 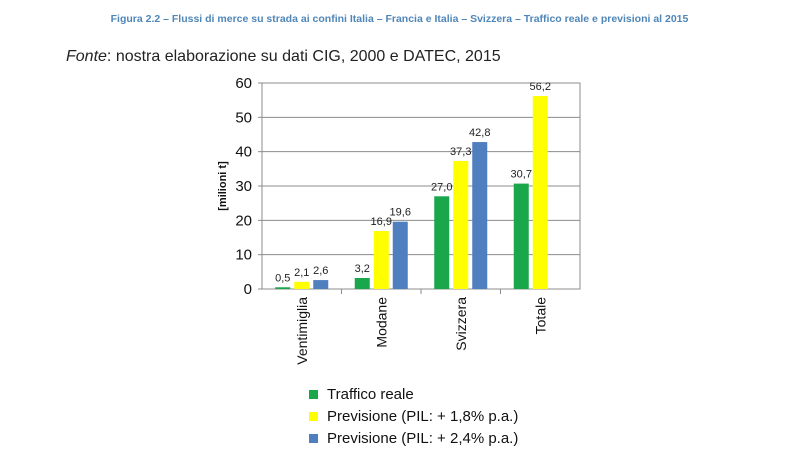 What do you see at coordinates (243, 255) in the screenshot?
I see `y-tick-label: 10` at bounding box center [243, 255].